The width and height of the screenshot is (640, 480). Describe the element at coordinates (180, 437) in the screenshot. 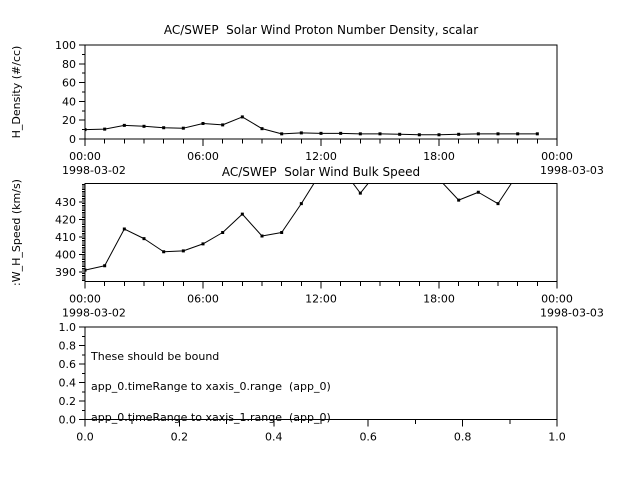

I see `panel3-x-tick-label: 0.2` at that location.